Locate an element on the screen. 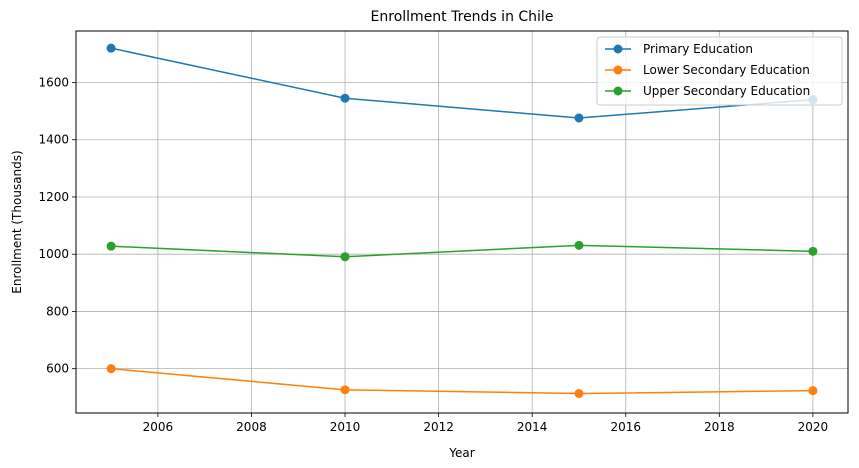 The image size is (859, 468). x-tick-label: 2018 is located at coordinates (719, 427).